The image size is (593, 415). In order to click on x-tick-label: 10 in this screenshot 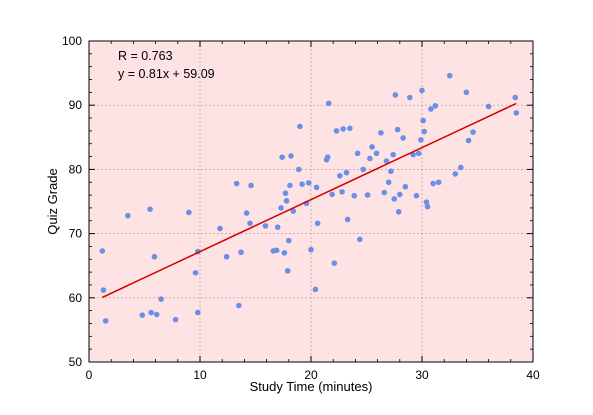, I will do `click(200, 375)`.